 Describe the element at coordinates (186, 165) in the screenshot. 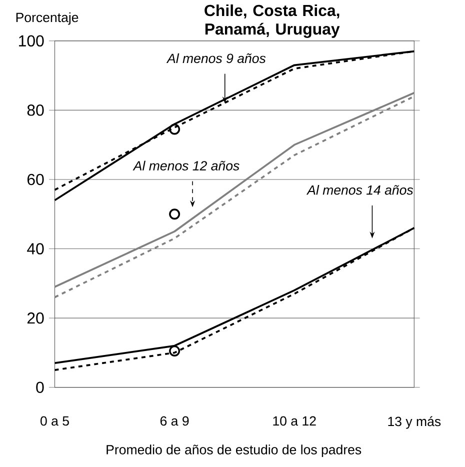

I see `annotation: Al menos 12 años` at that location.